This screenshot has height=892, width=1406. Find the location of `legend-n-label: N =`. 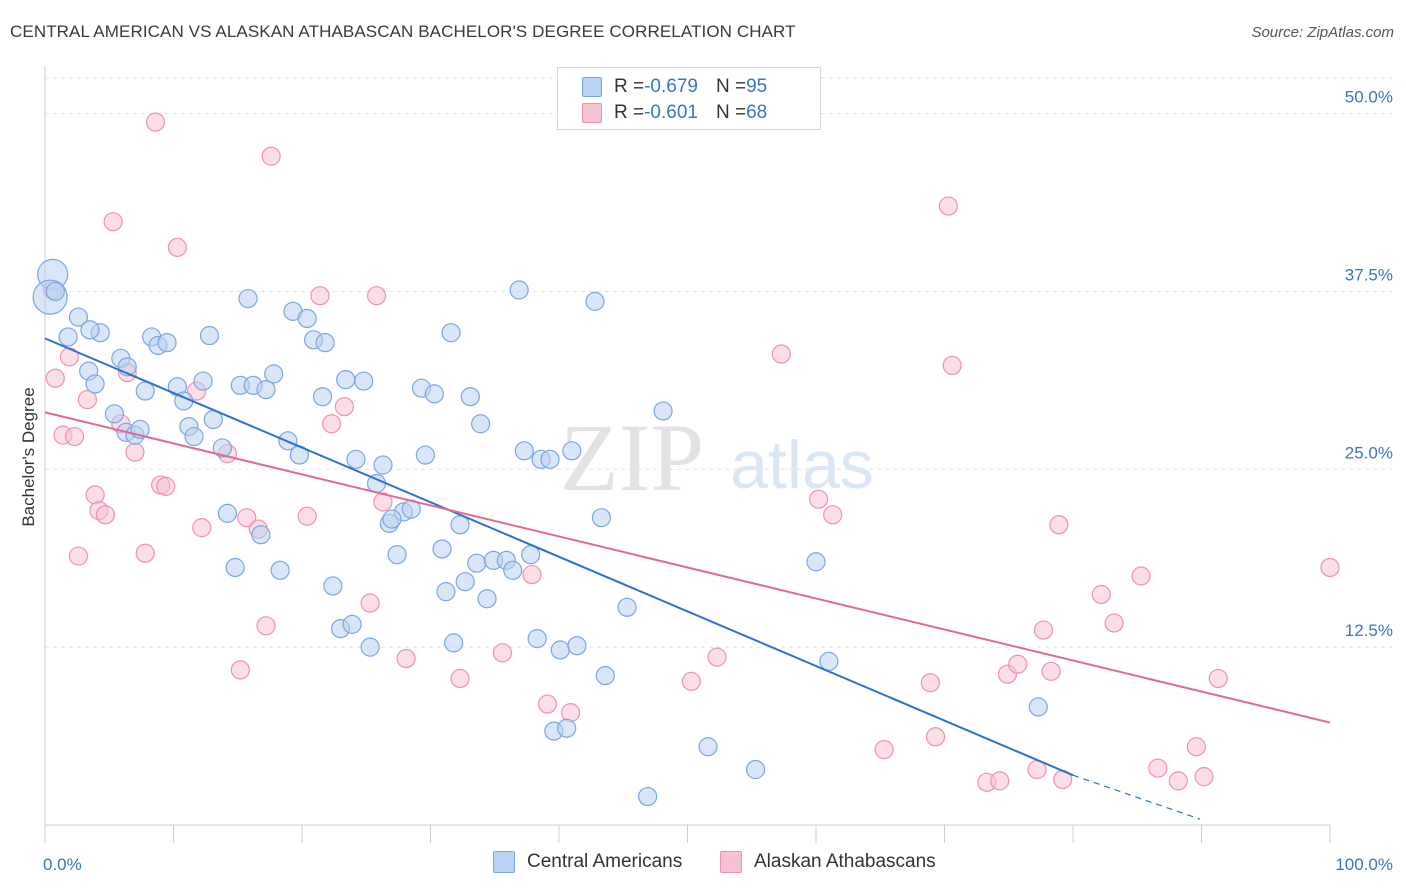

legend-n-label: N = is located at coordinates (731, 112).